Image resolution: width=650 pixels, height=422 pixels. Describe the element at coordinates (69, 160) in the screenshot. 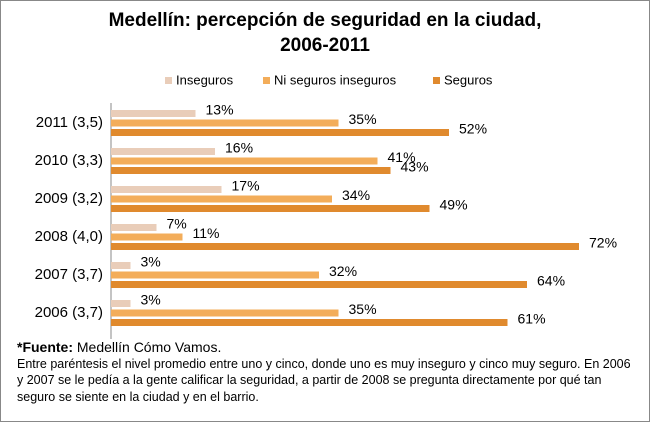

I see `y-tick-label: 2010 (3,3)` at that location.